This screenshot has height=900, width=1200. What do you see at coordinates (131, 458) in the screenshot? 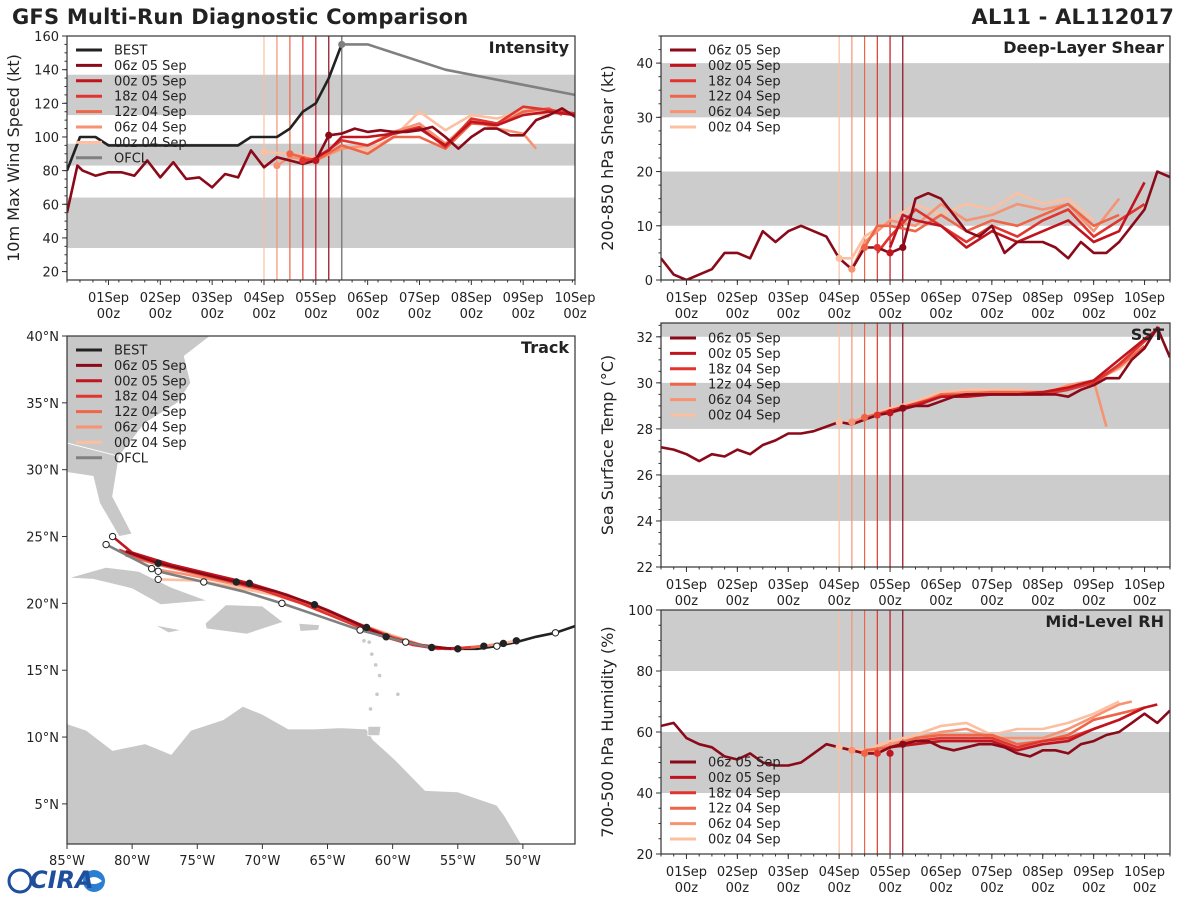
I see `legend-entry: OFCL` at bounding box center [131, 458].